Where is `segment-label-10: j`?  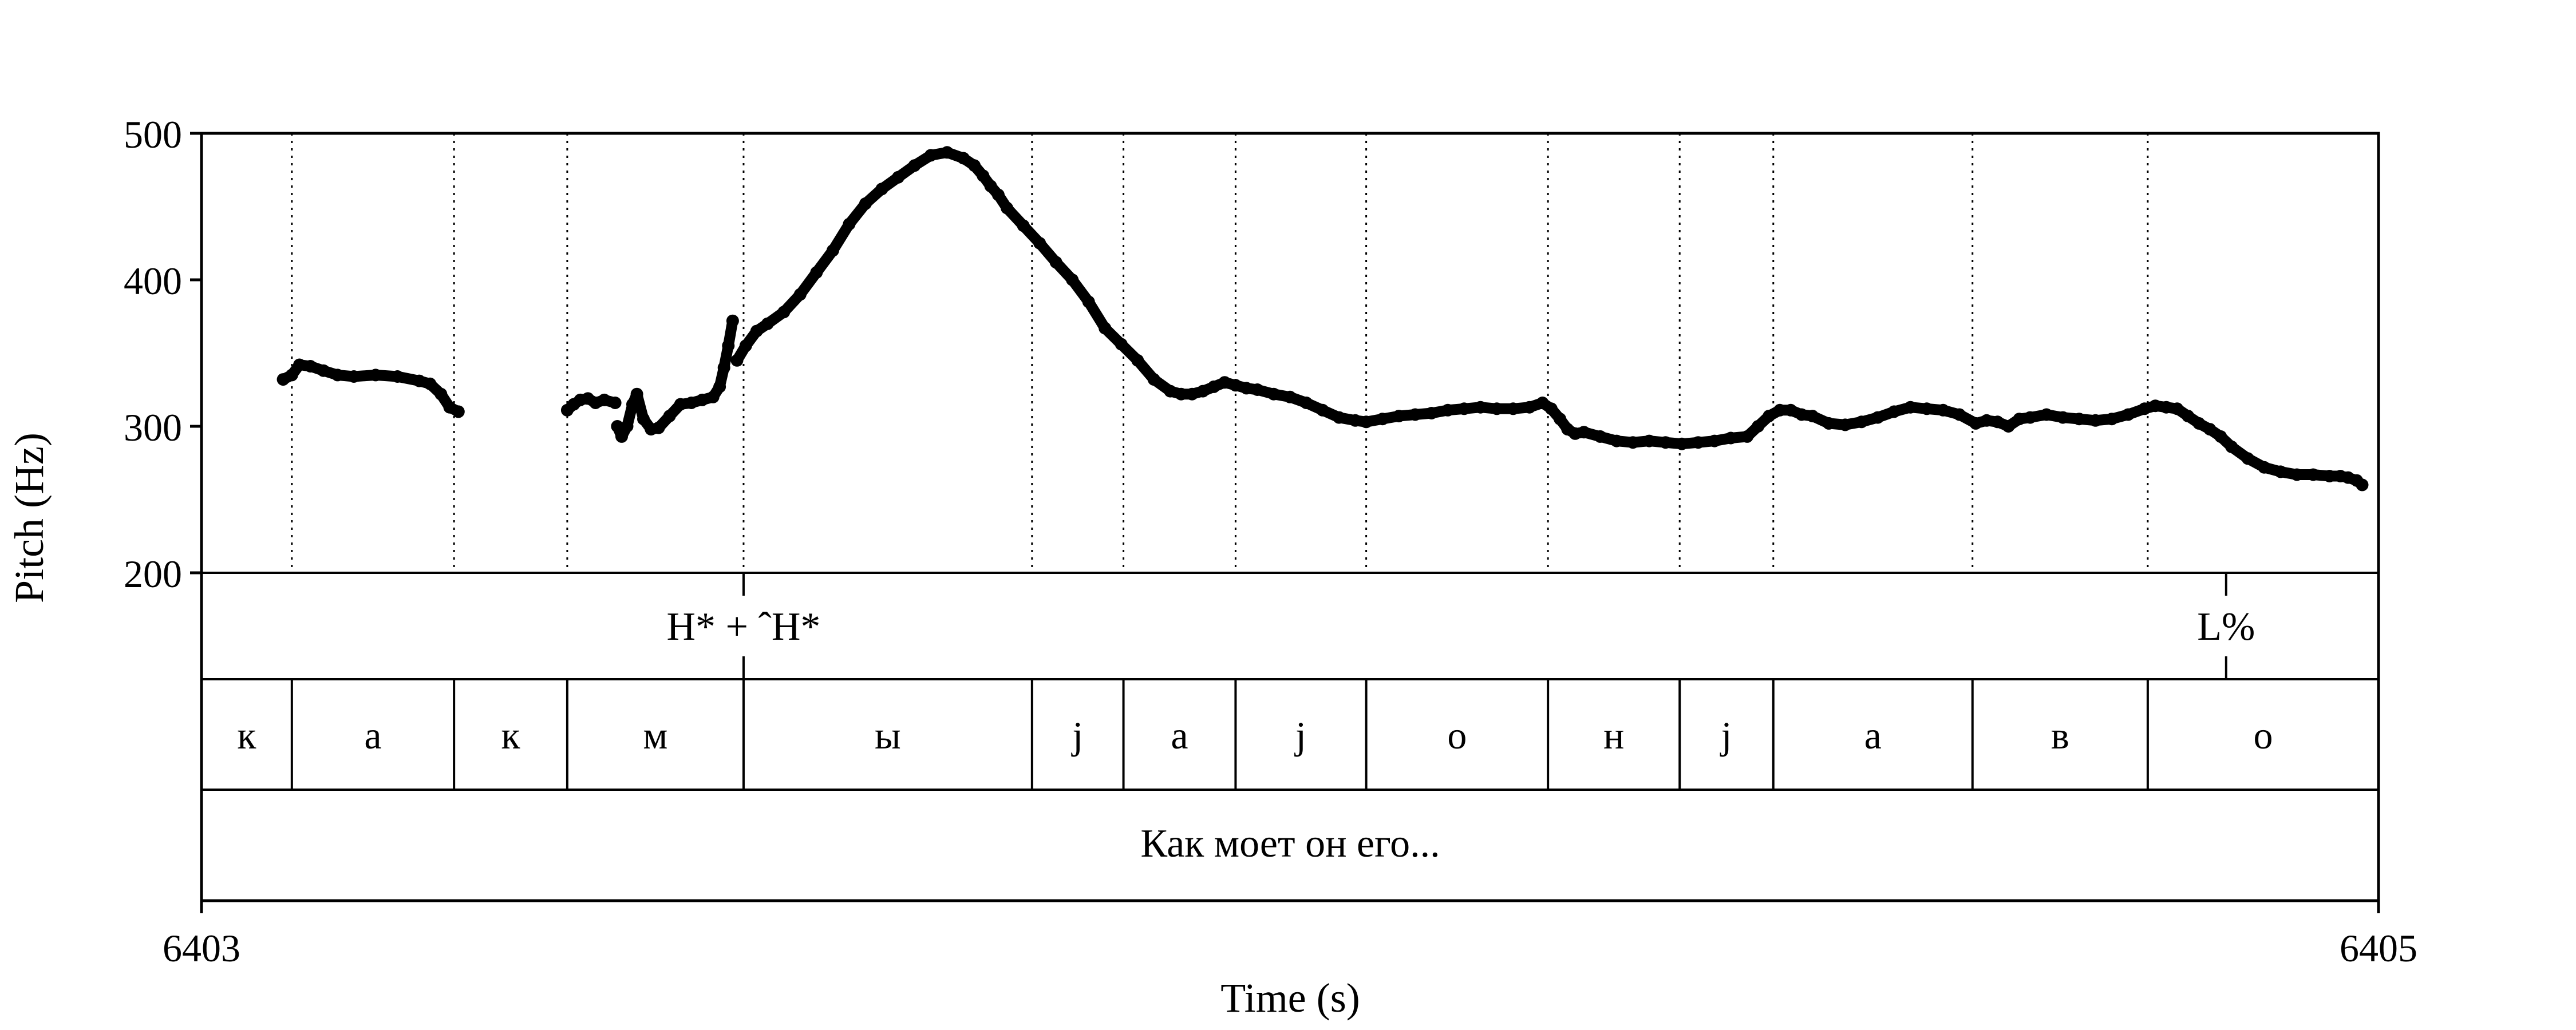 segment-label-10: j is located at coordinates (1726, 735).